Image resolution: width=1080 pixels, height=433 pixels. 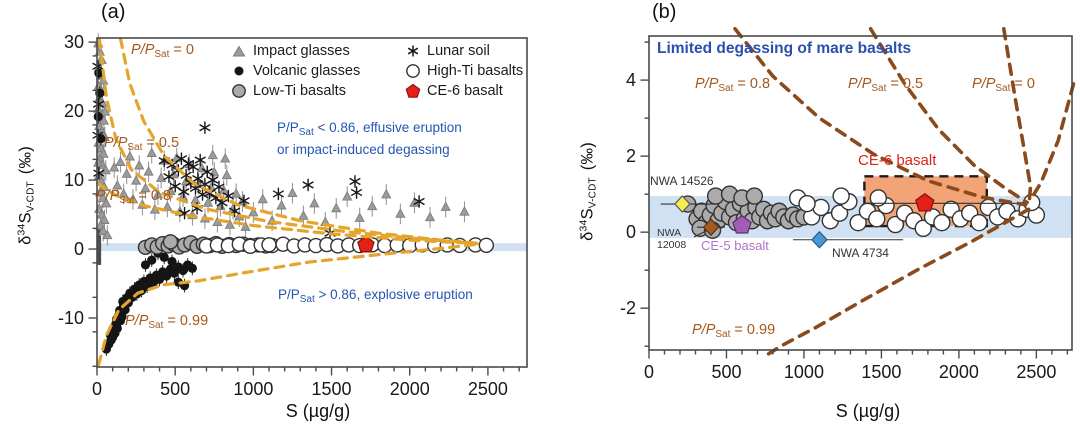 What do you see at coordinates (942, 202) in the screenshot?
I see `sample-ce-6-basalt` at bounding box center [942, 202].